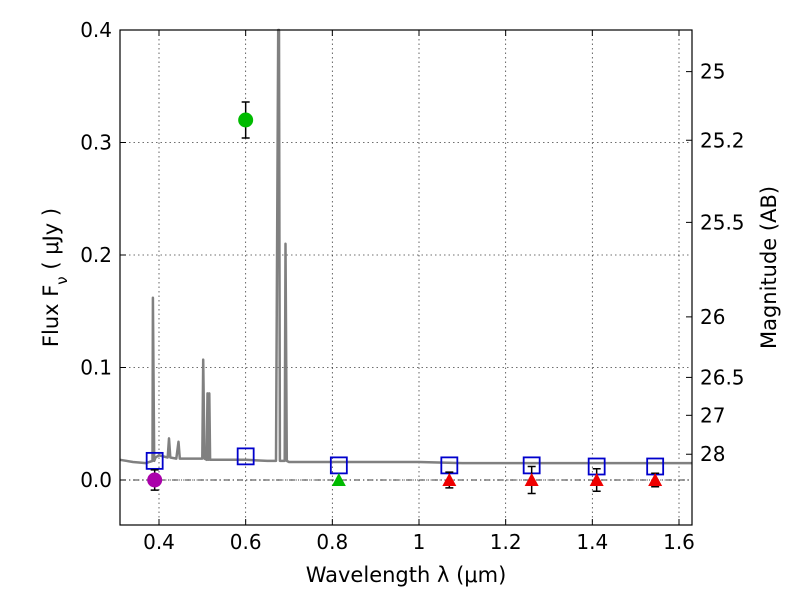 The width and height of the screenshot is (800, 600). What do you see at coordinates (419, 542) in the screenshot?
I see `x-tick-label: 1` at bounding box center [419, 542].